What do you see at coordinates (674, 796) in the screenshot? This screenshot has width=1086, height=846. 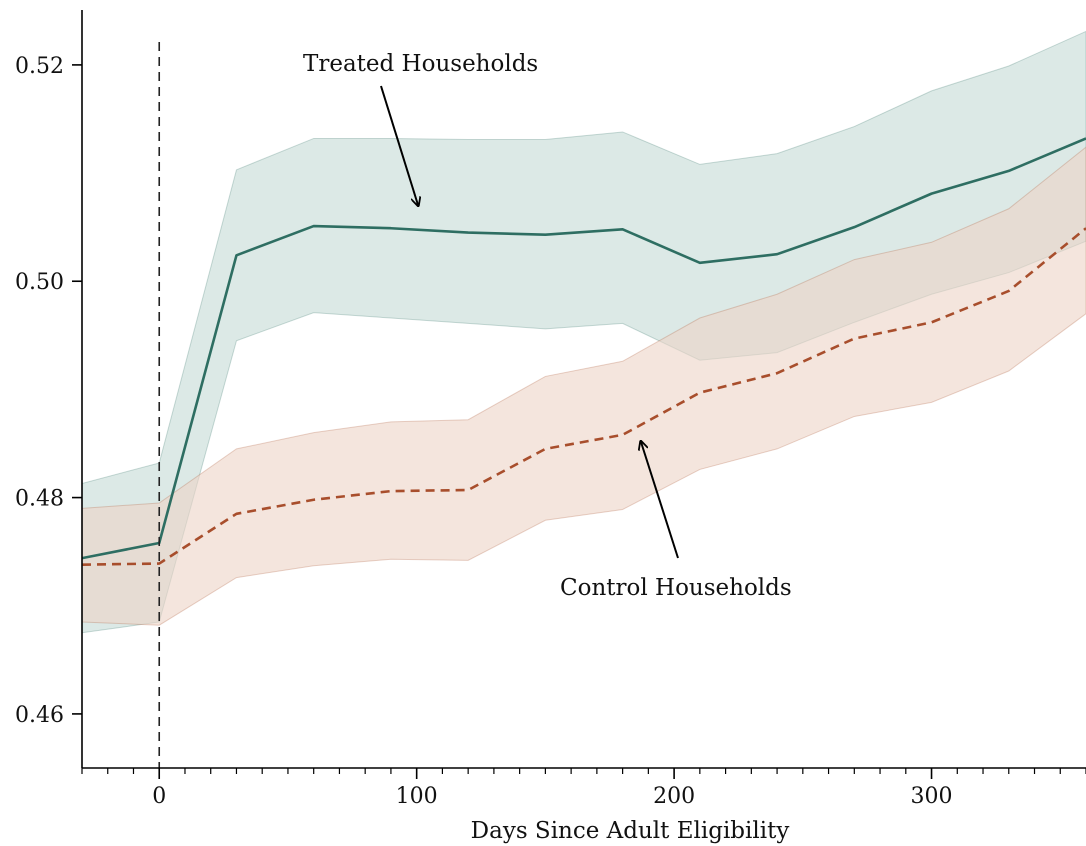 I see `x-tick-label: 200` at bounding box center [674, 796].